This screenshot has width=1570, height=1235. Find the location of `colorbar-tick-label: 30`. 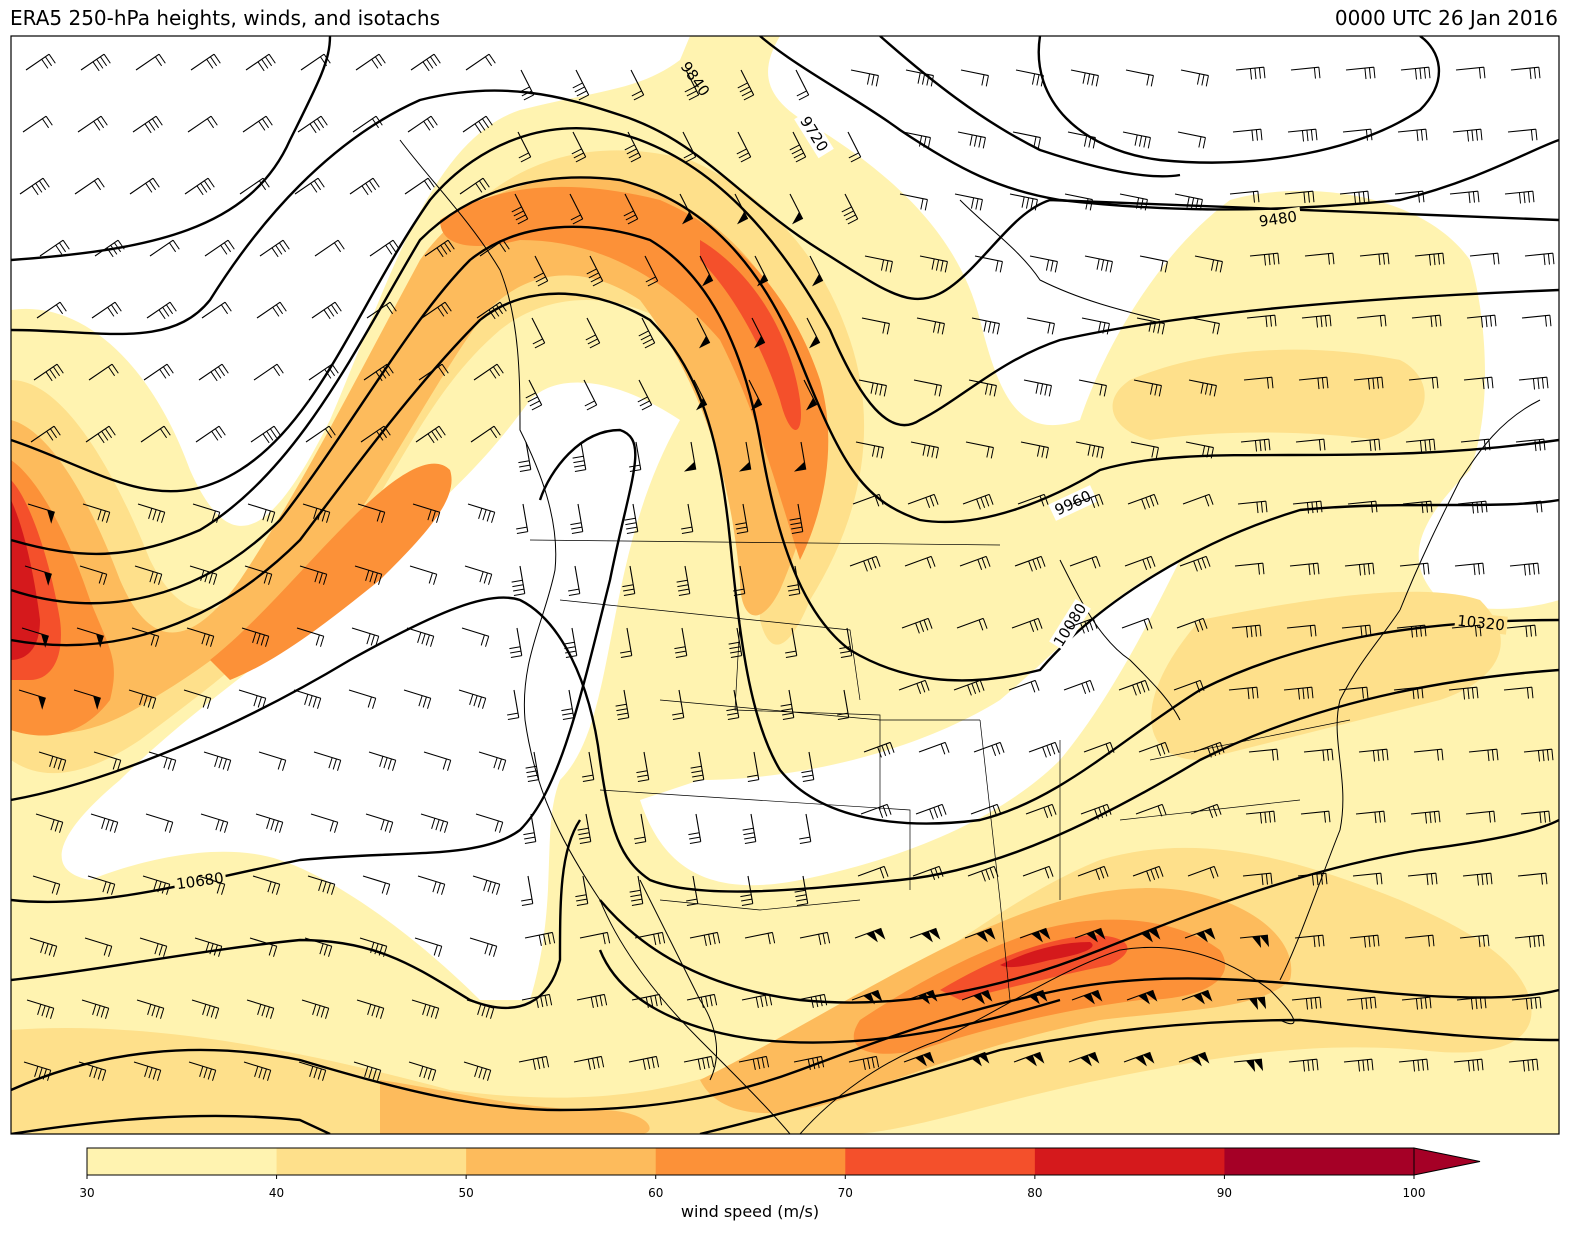

colorbar-tick-label: 30 is located at coordinates (87, 1193).